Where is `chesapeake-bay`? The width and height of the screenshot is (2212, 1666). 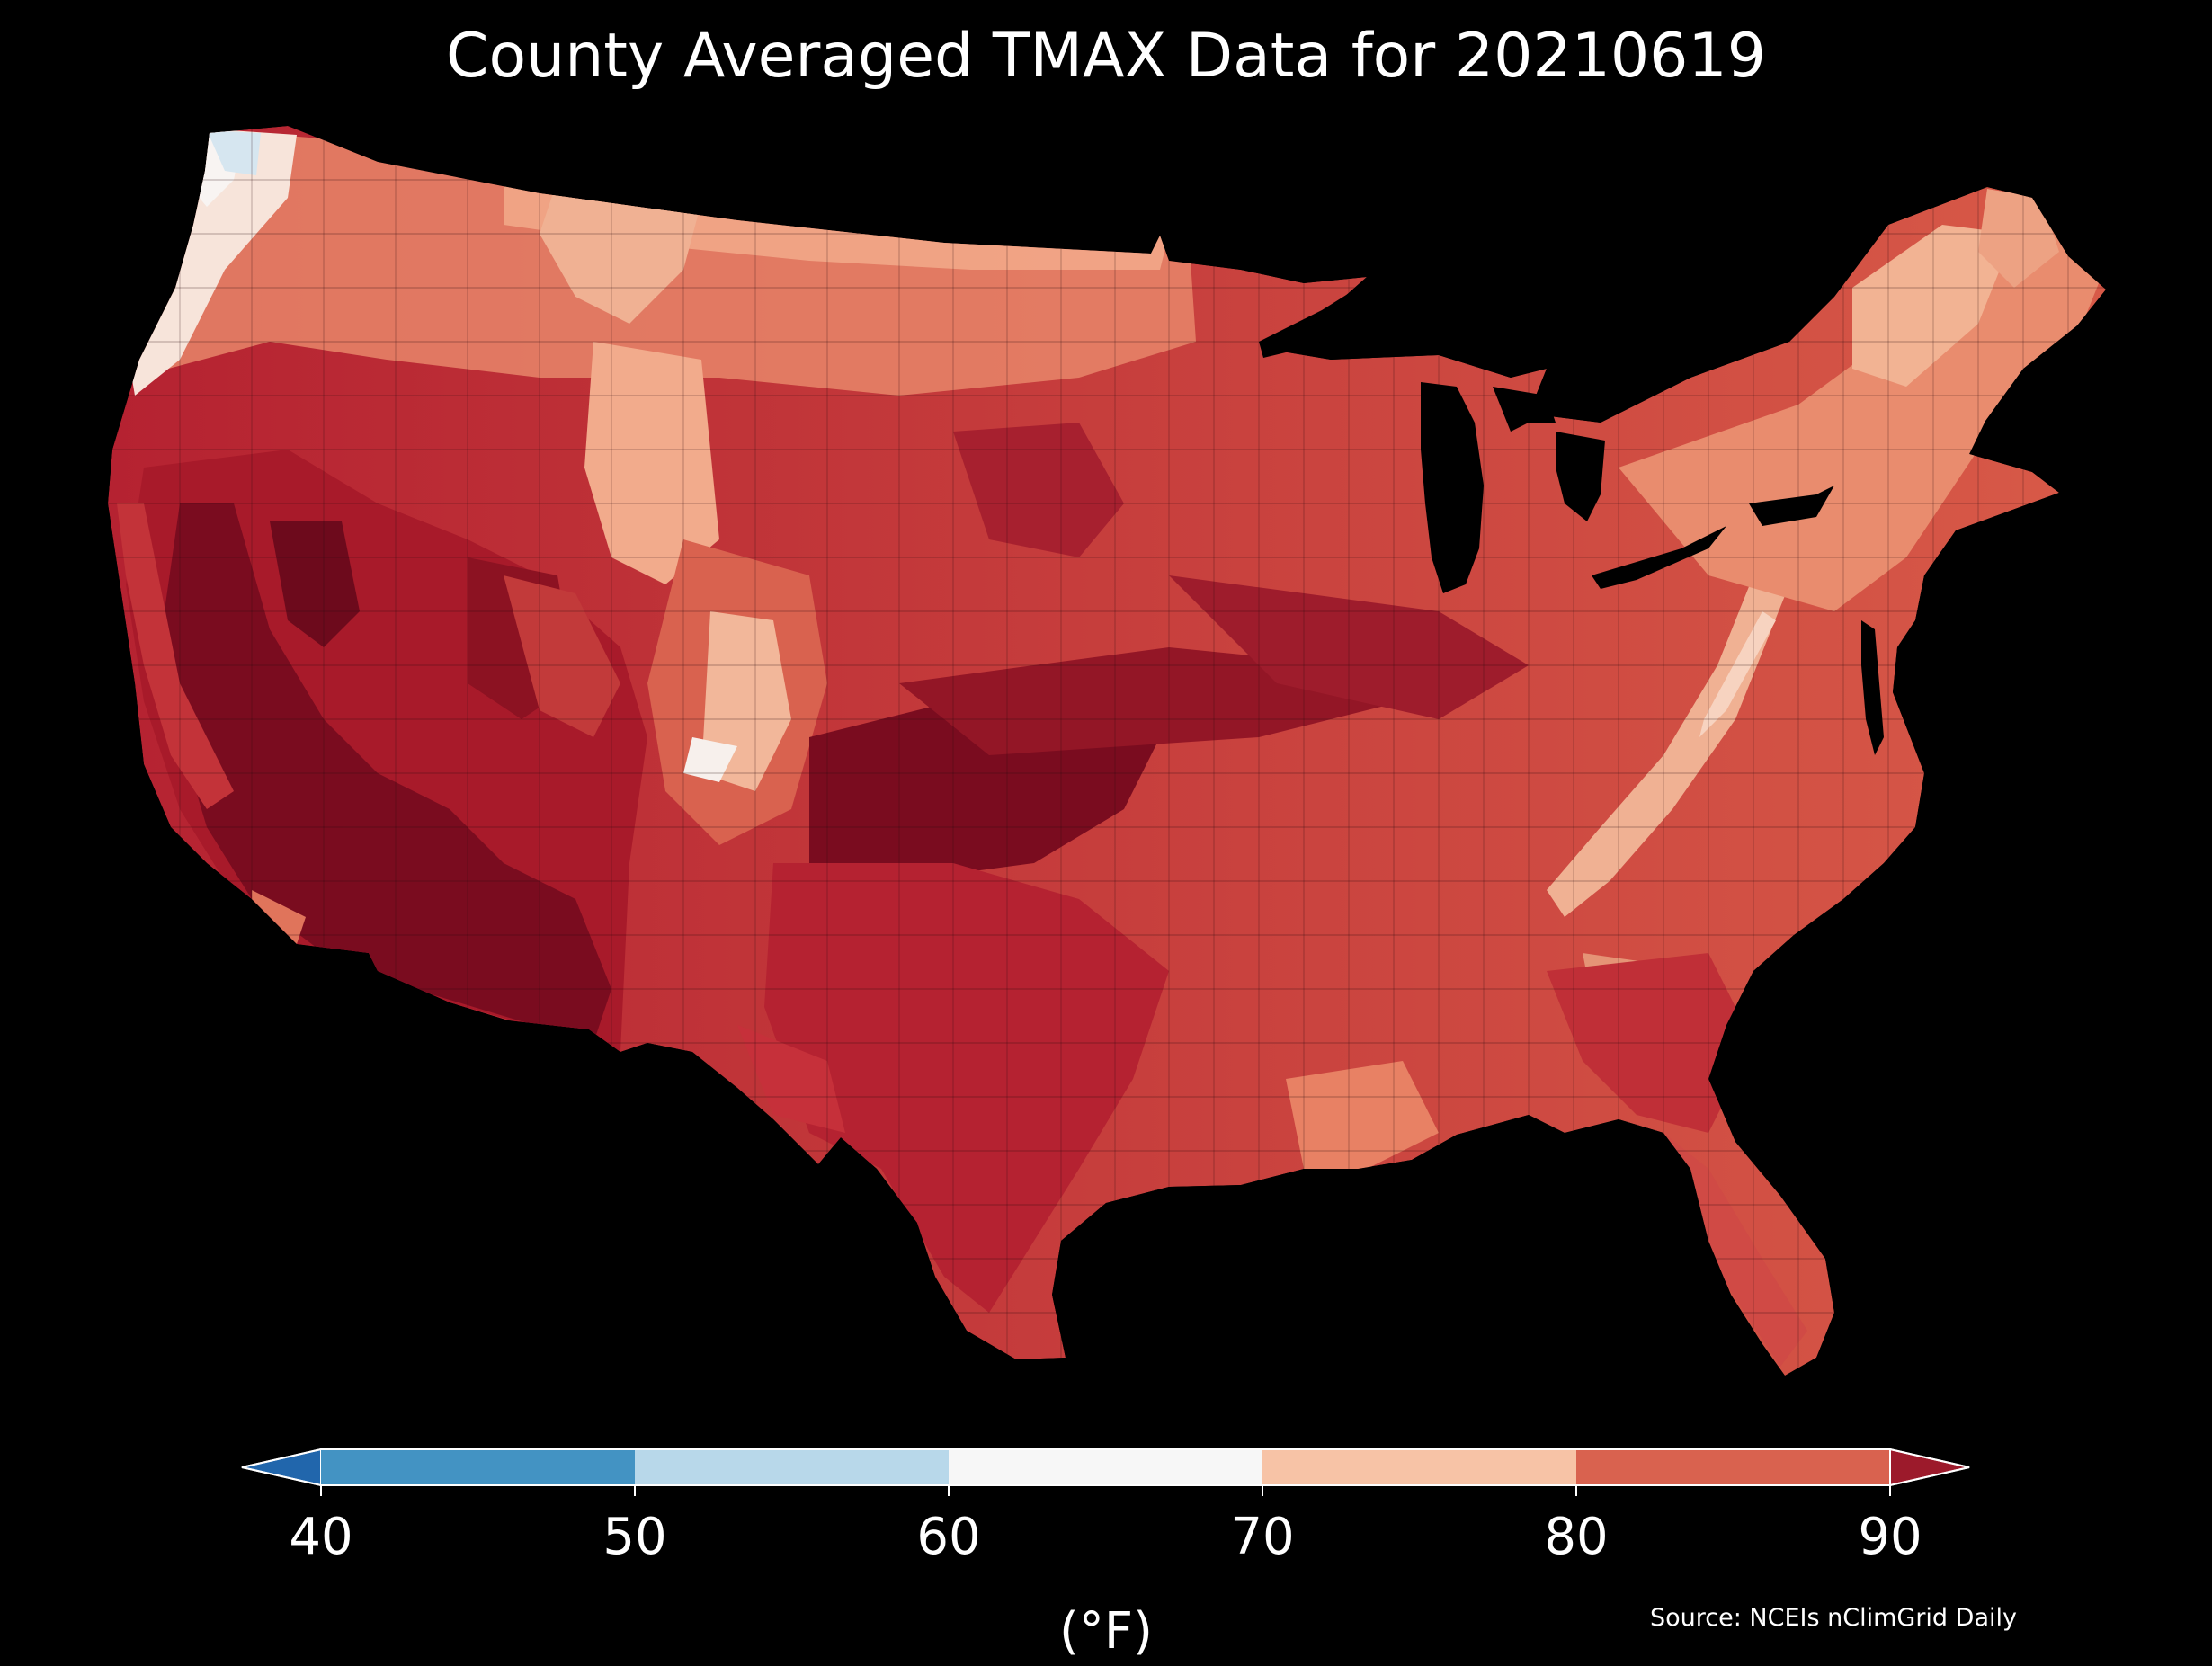 chesapeake-bay is located at coordinates (1872, 687).